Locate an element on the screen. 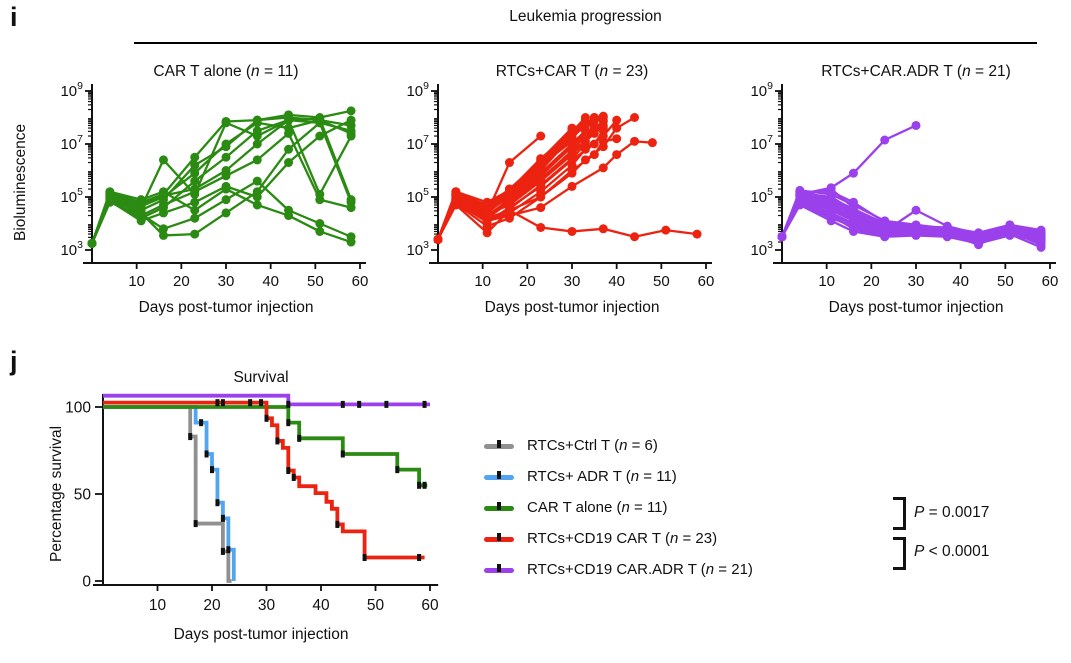  svg-text: RTCs+CAR T (n = 23) is located at coordinates (572, 71).